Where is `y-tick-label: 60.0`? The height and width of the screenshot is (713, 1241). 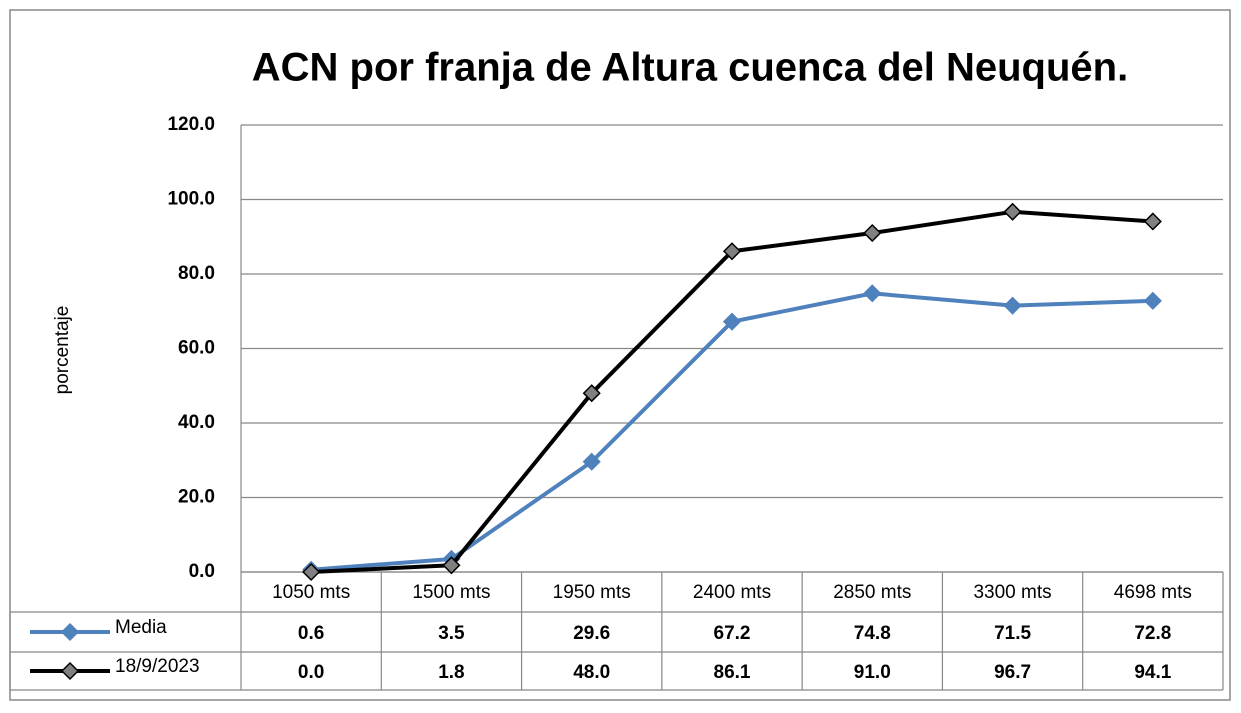
y-tick-label: 60.0 is located at coordinates (196, 348).